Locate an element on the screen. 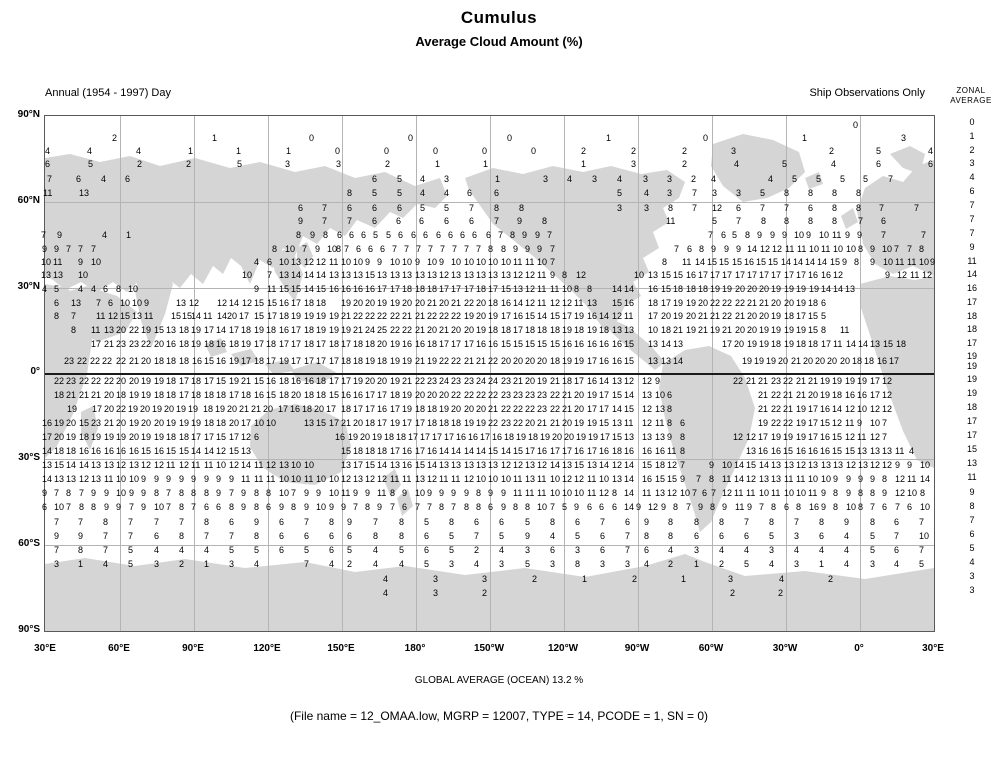 This screenshot has height=760, width=998. grid-value: 0 is located at coordinates (312, 138).